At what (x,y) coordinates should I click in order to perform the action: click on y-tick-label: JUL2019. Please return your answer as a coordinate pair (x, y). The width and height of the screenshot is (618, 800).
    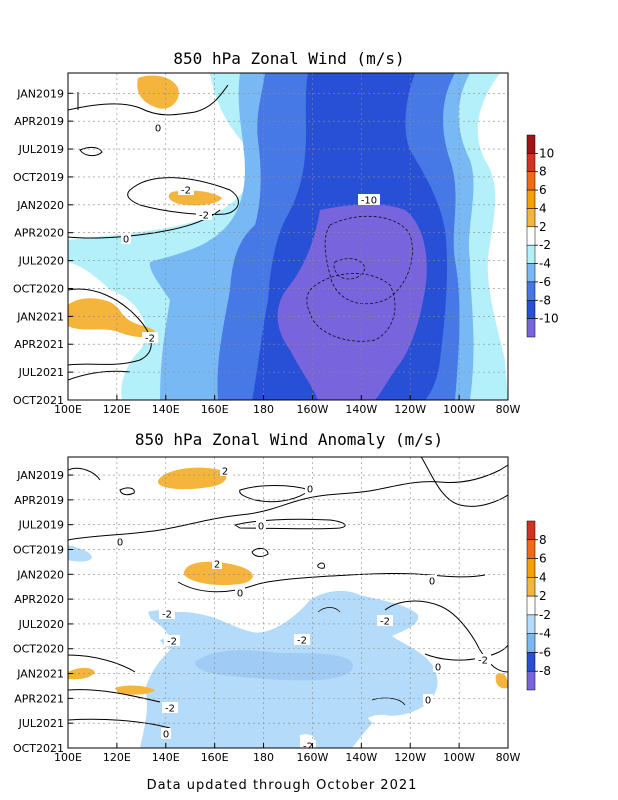
    Looking at the image, I should click on (41, 149).